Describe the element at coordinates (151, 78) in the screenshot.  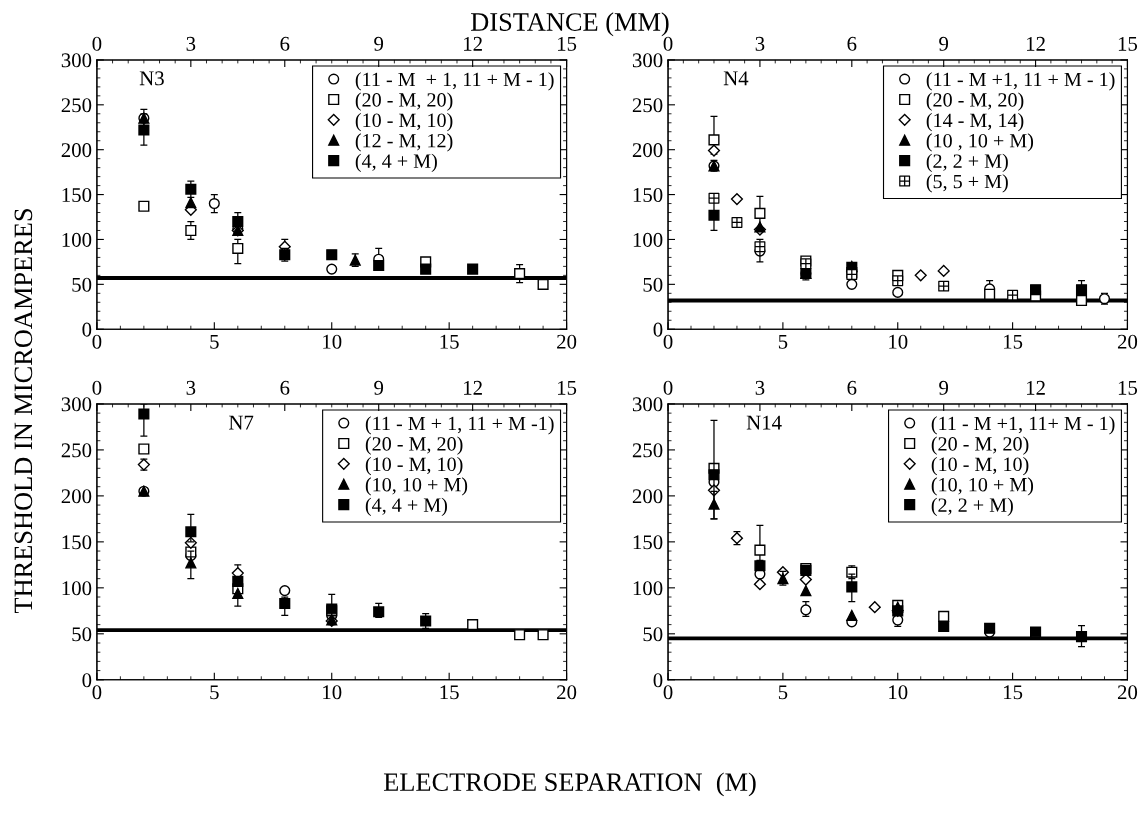
I see `chart-title: N3` at that location.